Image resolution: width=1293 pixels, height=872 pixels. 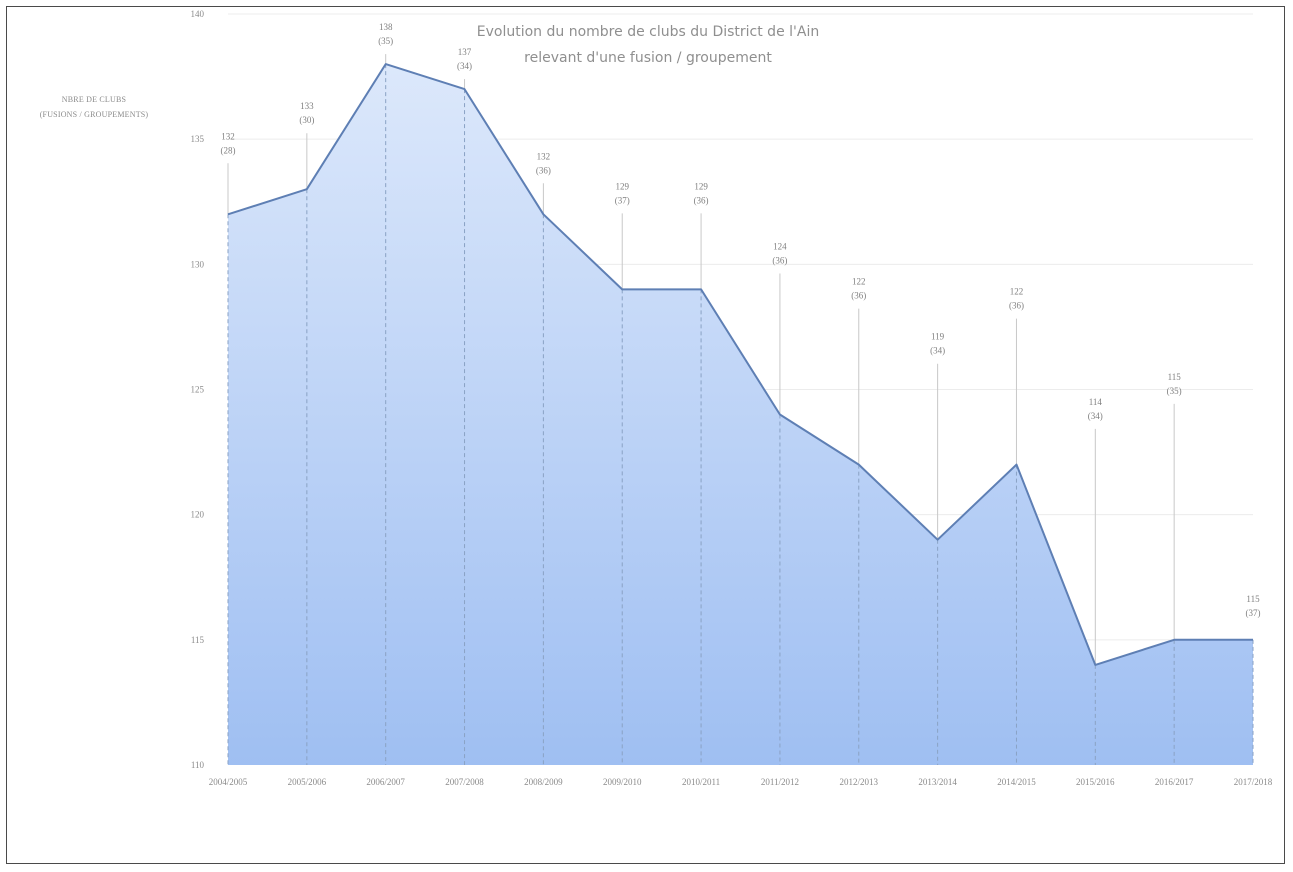 I want to click on x-tick-label: 2010/2011, so click(x=701, y=782).